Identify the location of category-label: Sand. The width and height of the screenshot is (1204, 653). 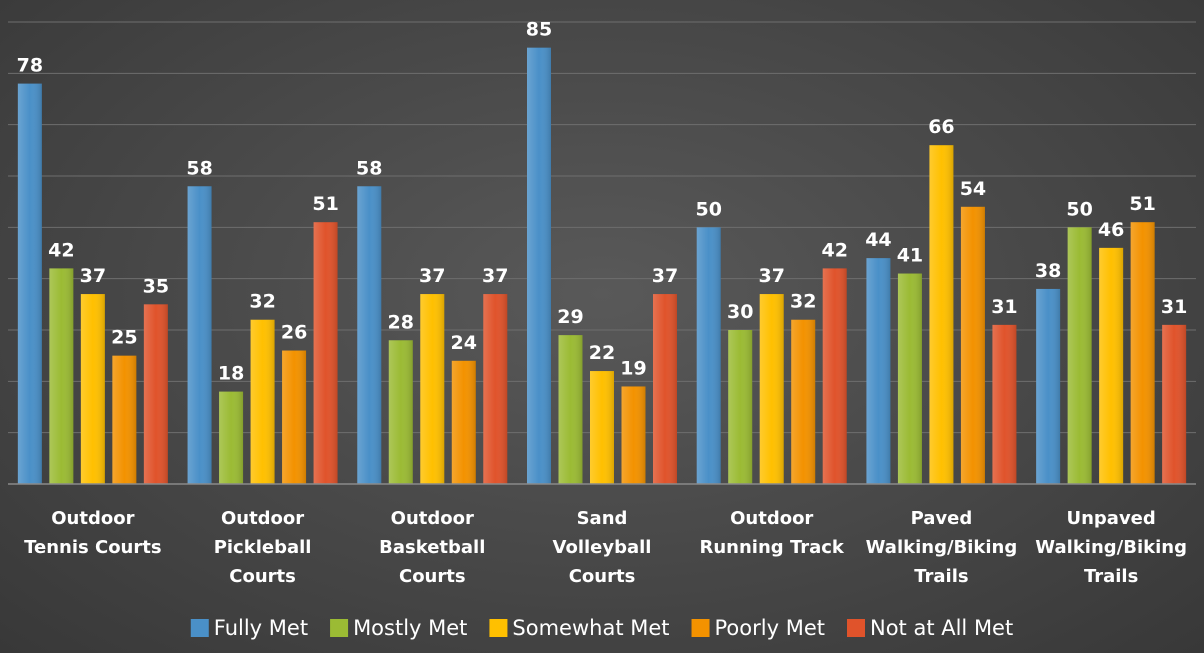
(602, 518).